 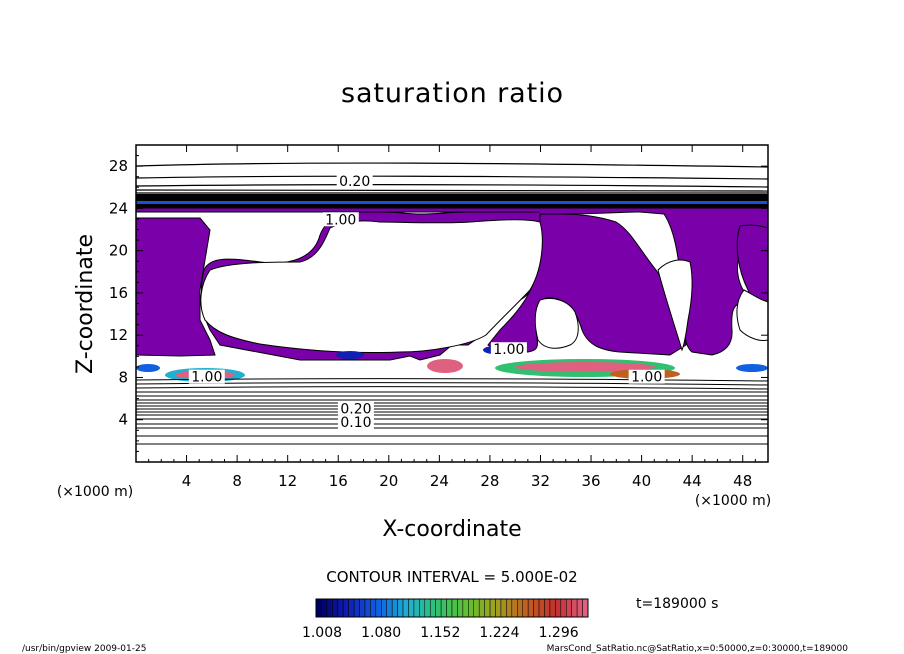 What do you see at coordinates (118, 293) in the screenshot?
I see `y-tick-label: 16` at bounding box center [118, 293].